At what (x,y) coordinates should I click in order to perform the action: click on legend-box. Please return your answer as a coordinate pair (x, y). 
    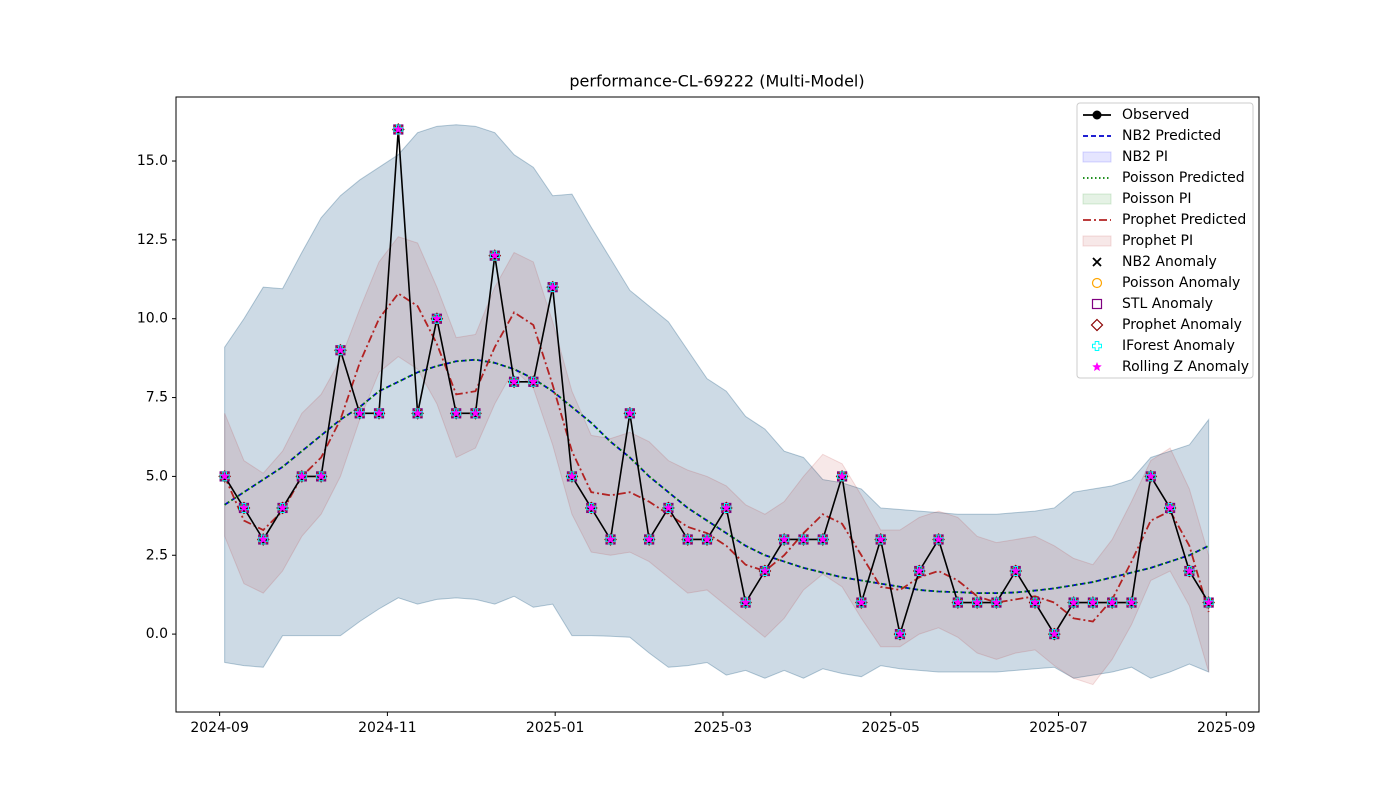
    Looking at the image, I should click on (1165, 240).